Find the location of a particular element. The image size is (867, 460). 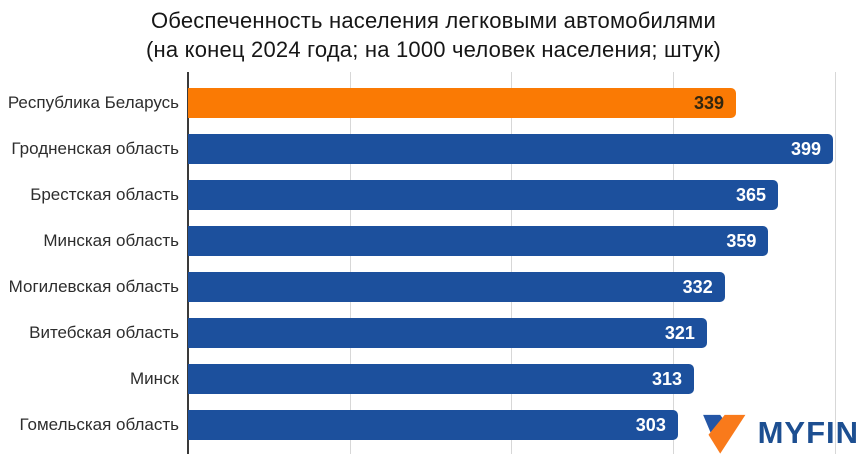

table-row: Витебская область 321 is located at coordinates (433, 333).